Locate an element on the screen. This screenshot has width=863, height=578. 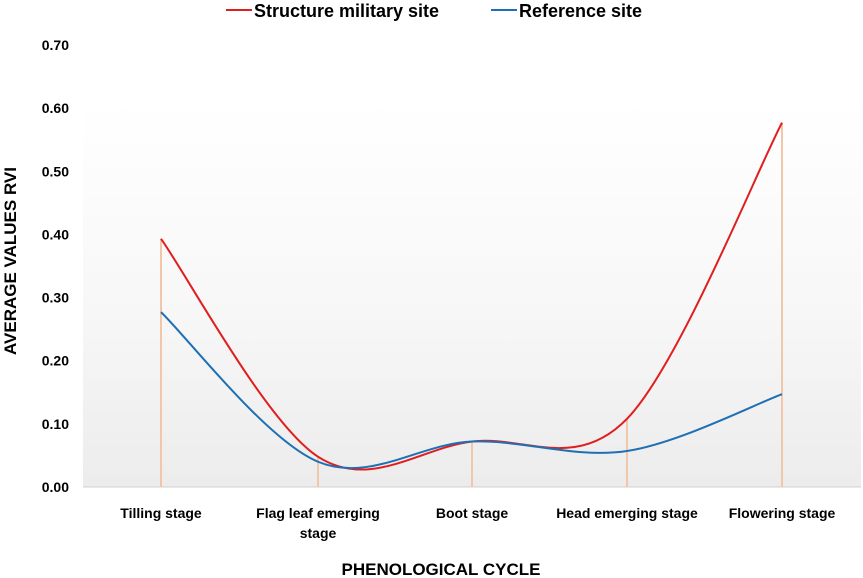
legend-label-reference-site: Reference site is located at coordinates (580, 11).